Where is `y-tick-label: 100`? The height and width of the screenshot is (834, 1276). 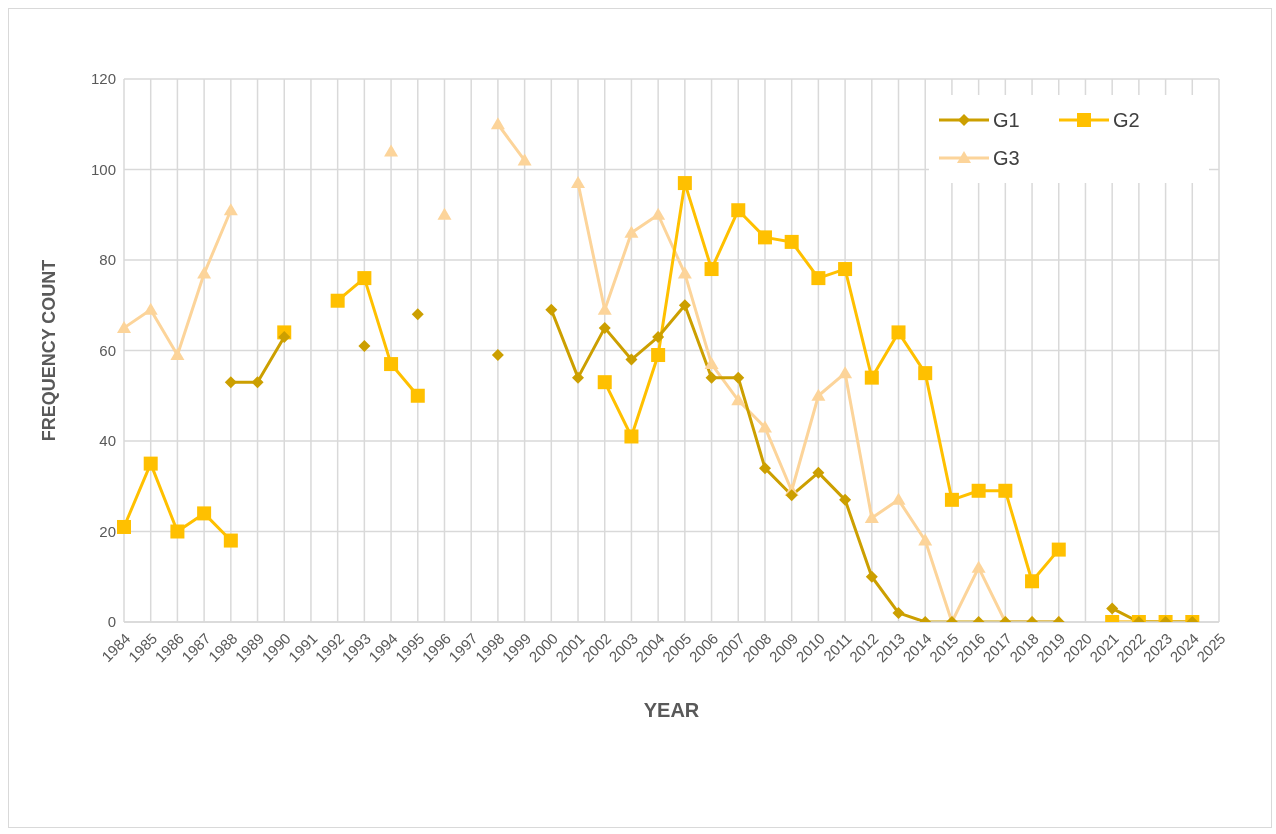 y-tick-label: 100 is located at coordinates (103, 169).